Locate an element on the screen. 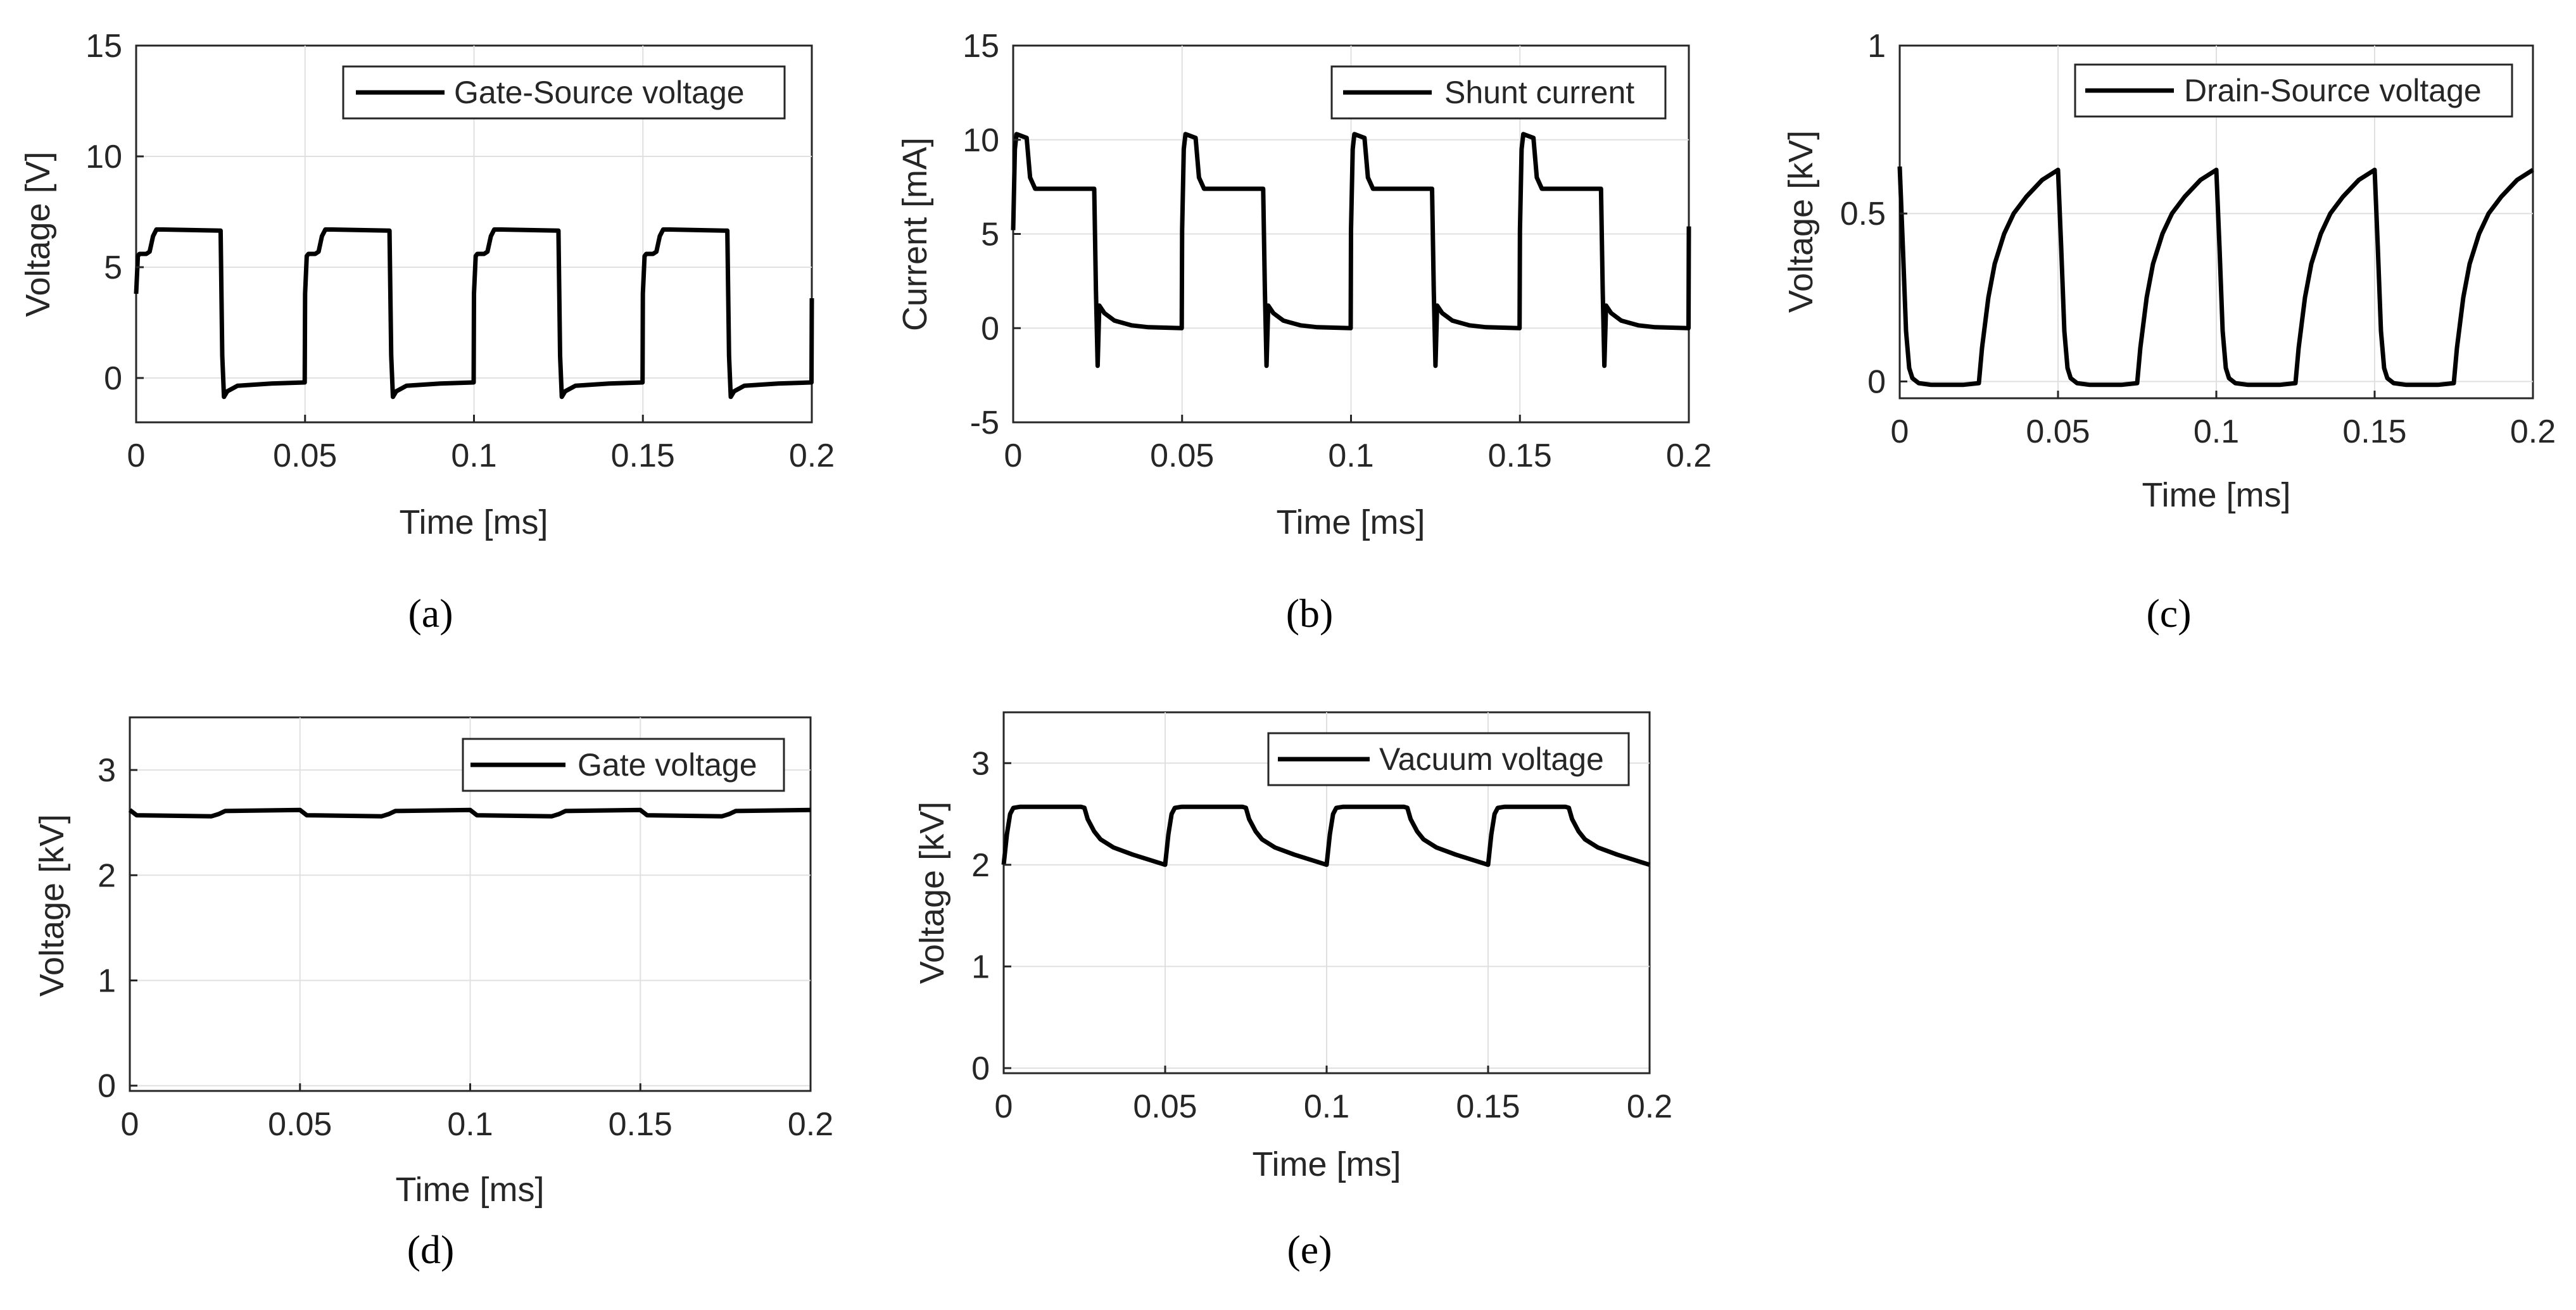 This screenshot has height=1310, width=2576. panel-caption: (a) is located at coordinates (430, 613).